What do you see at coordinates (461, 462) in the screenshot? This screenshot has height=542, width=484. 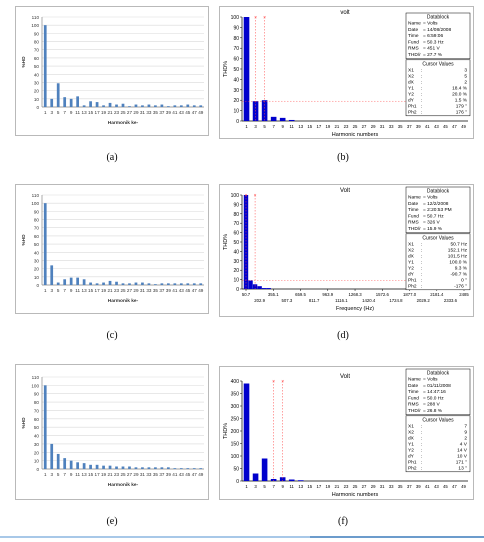 I see `cursor-value: 171 °` at bounding box center [461, 462].